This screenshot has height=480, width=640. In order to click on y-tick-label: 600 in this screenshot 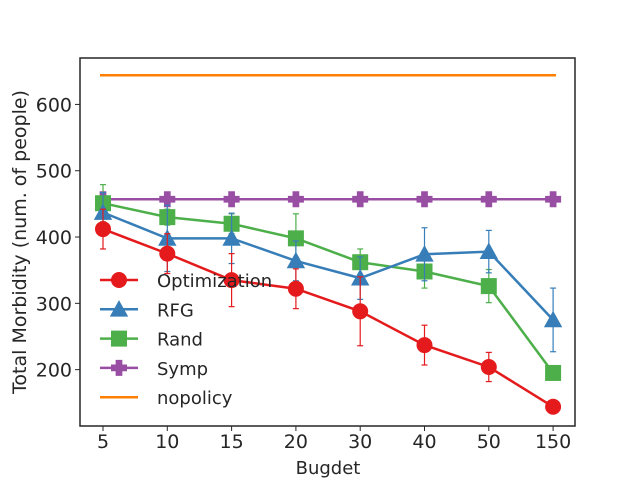, I will do `click(54, 105)`.